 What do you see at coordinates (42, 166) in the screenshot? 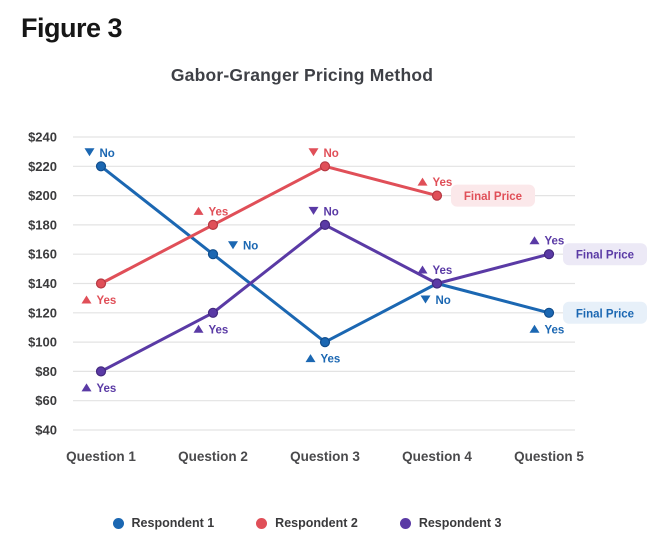
I see `y-tick-label: $220` at bounding box center [42, 166].